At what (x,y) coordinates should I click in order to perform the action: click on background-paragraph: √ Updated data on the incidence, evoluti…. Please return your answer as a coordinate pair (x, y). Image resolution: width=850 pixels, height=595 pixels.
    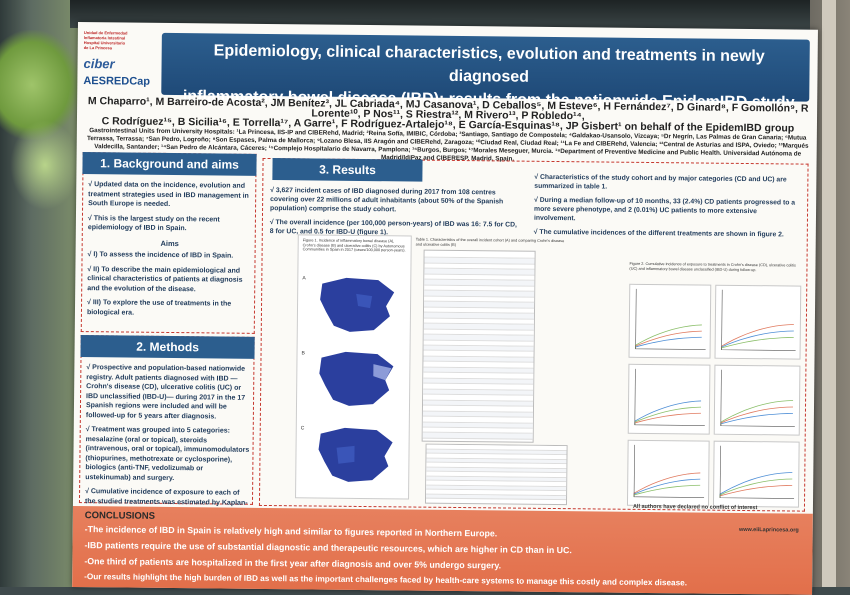
    Looking at the image, I should click on (168, 194).